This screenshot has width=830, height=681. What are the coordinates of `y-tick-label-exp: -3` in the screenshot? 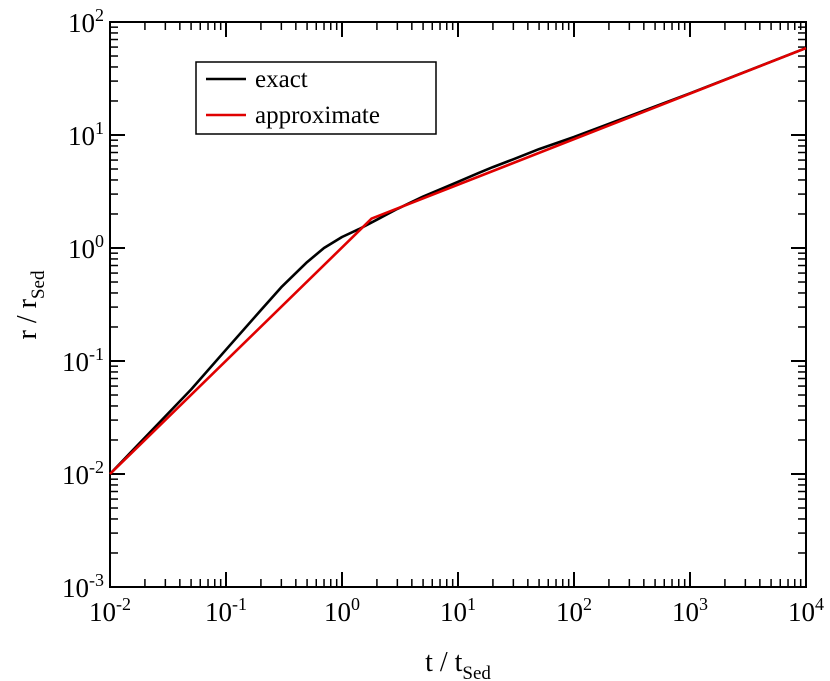 It's located at (96, 580).